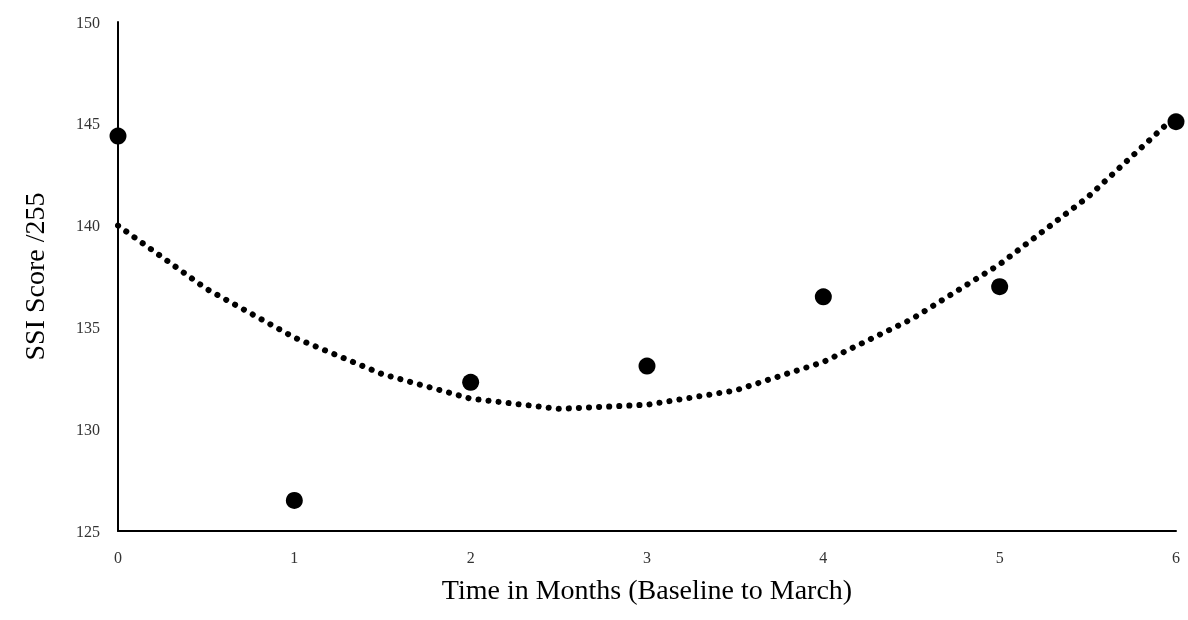  I want to click on x-tick-label: 1, so click(294, 557).